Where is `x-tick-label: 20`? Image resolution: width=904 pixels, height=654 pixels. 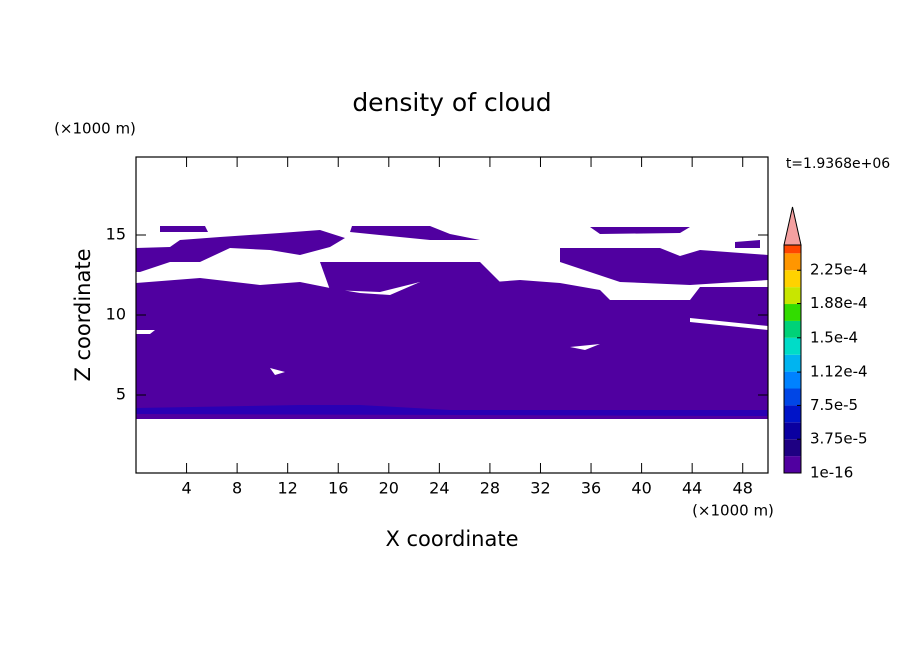
x-tick-label: 20 is located at coordinates (389, 488).